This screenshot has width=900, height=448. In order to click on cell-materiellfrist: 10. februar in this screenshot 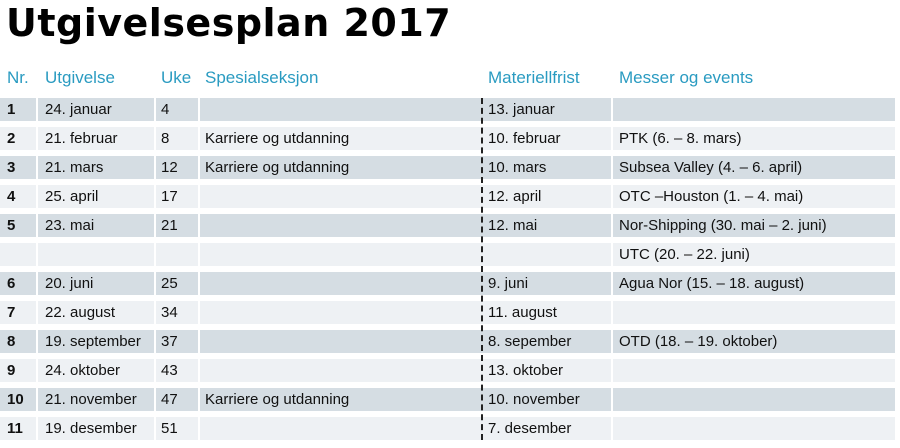, I will do `click(524, 138)`.